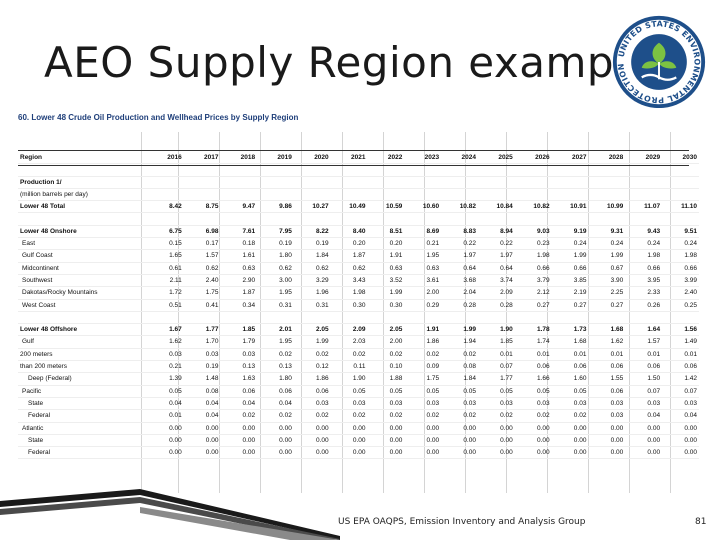 Image resolution: width=720 pixels, height=540 pixels. Describe the element at coordinates (349, 281) in the screenshot. I see `table-cell: 3.43` at that location.